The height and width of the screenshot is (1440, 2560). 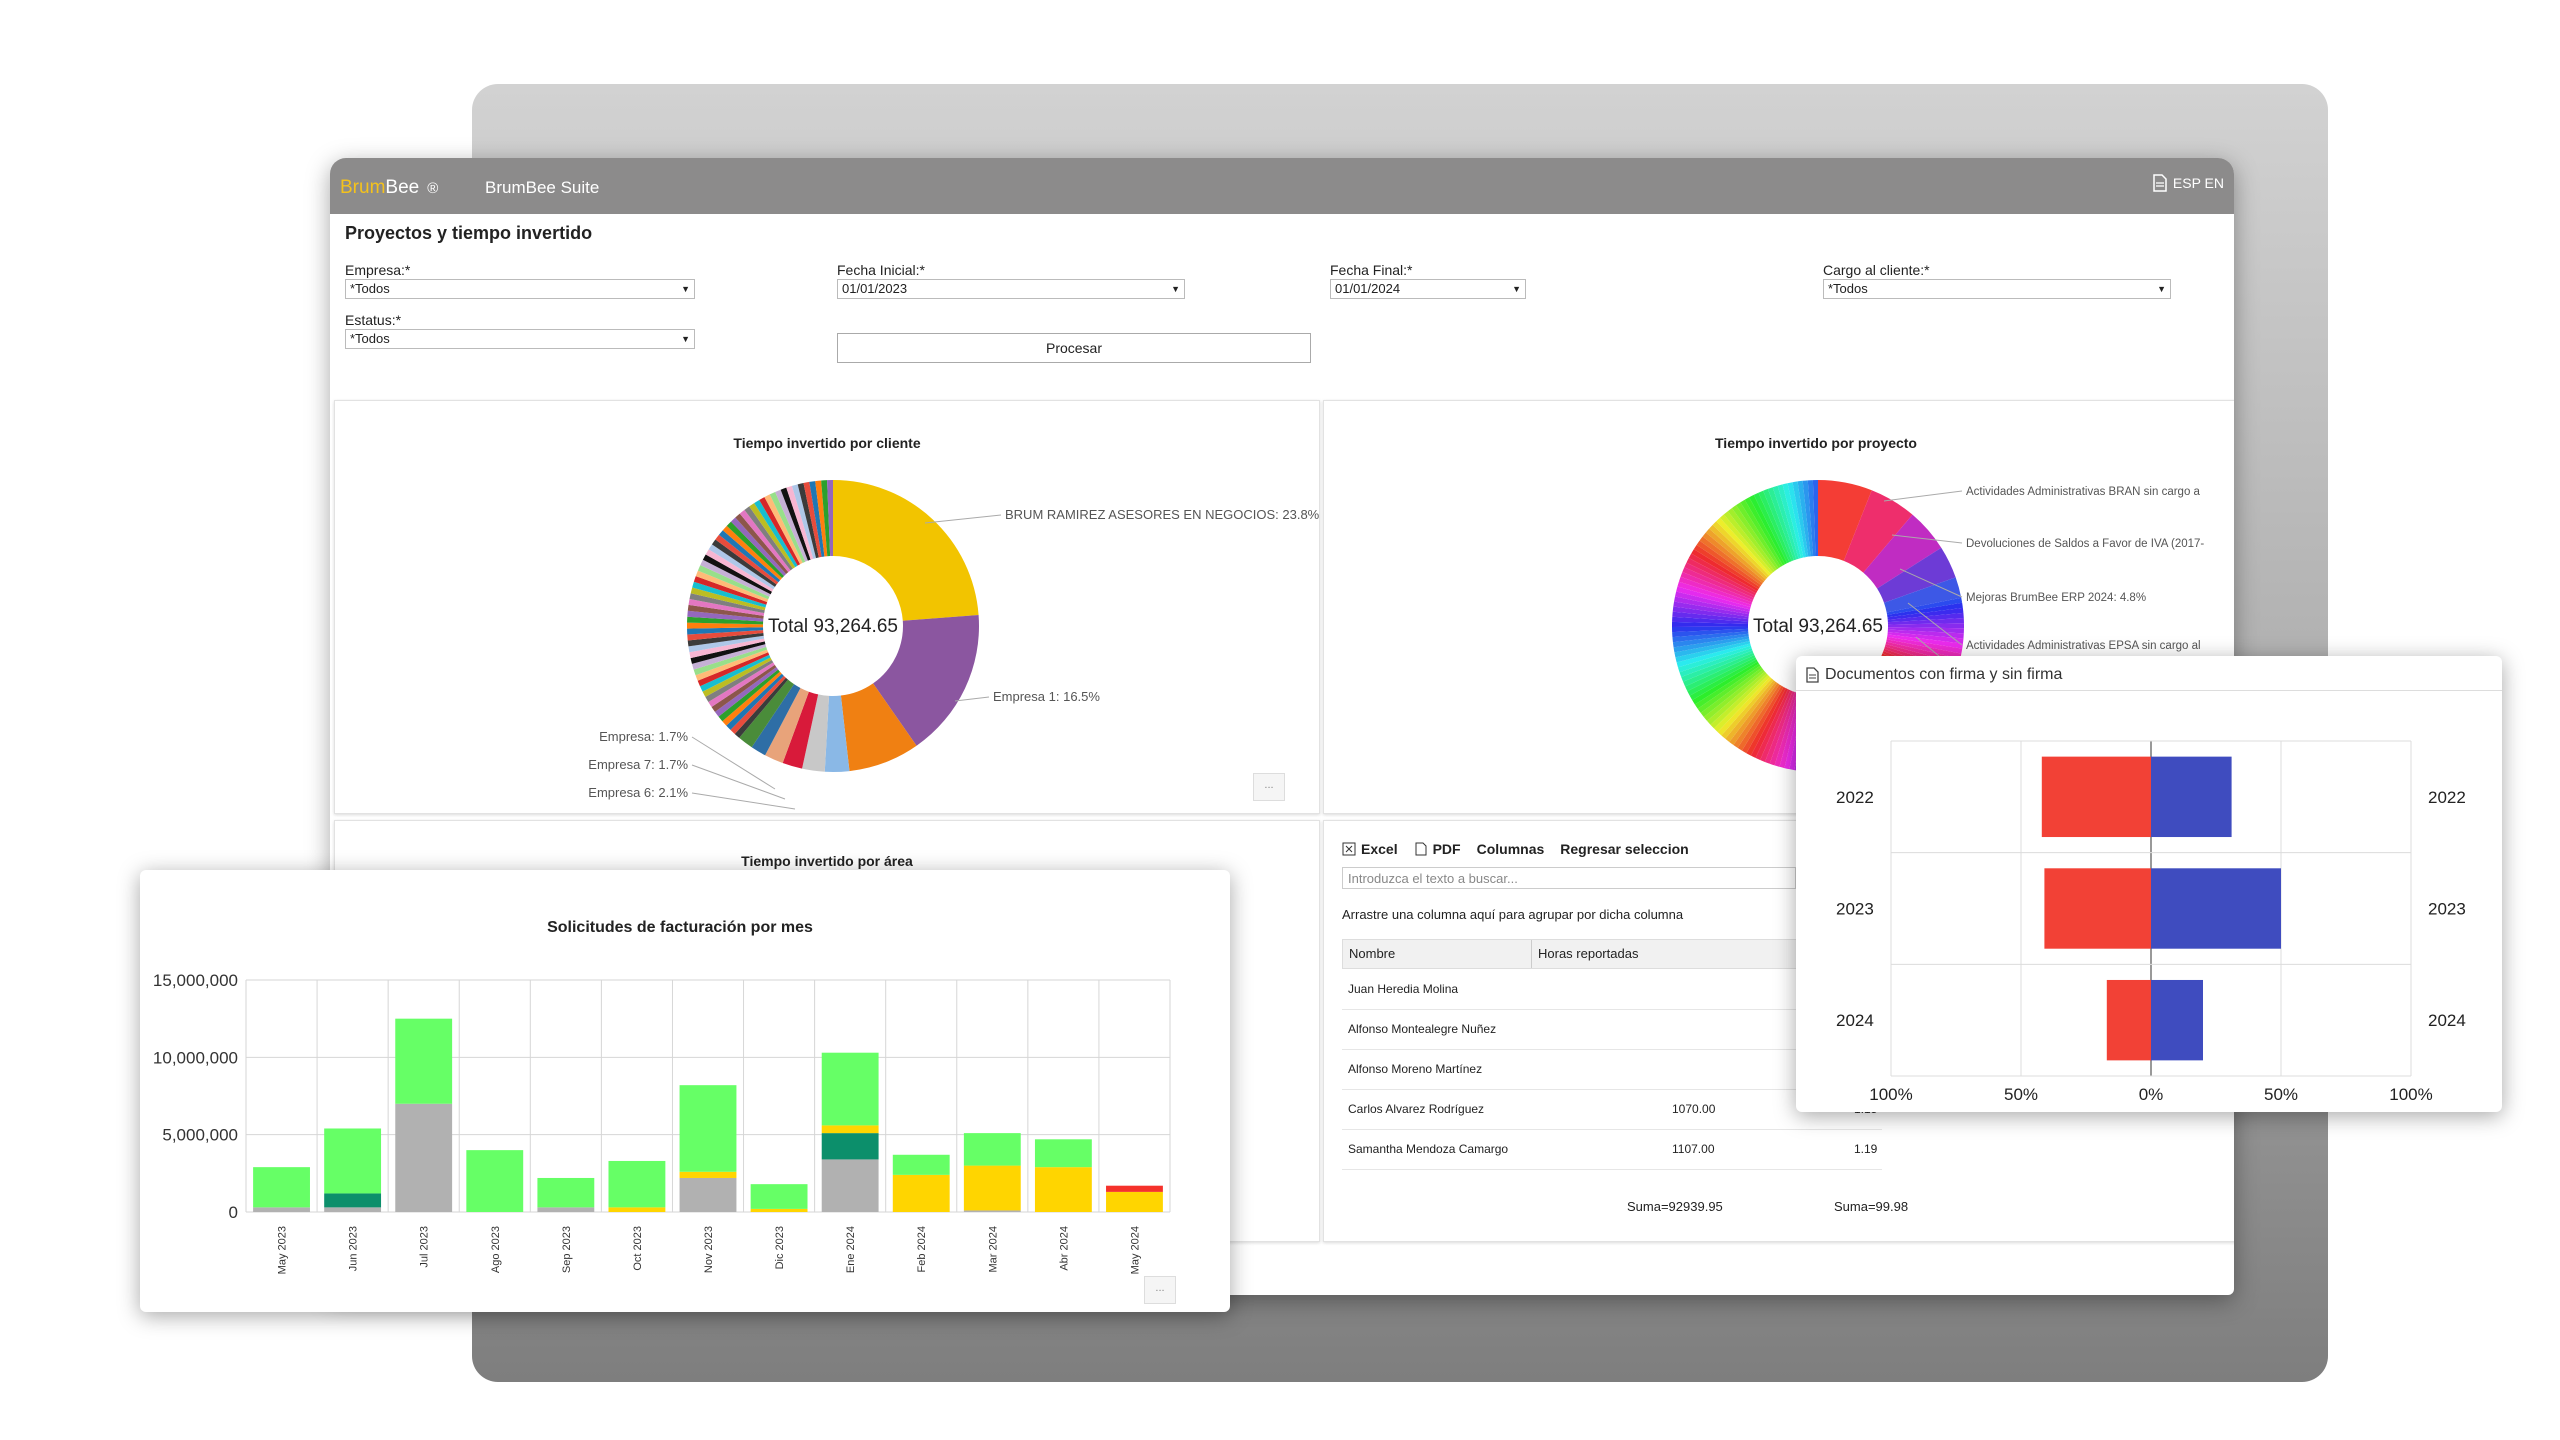 I want to click on slice-label: Empresa: 1.7%, so click(x=643, y=736).